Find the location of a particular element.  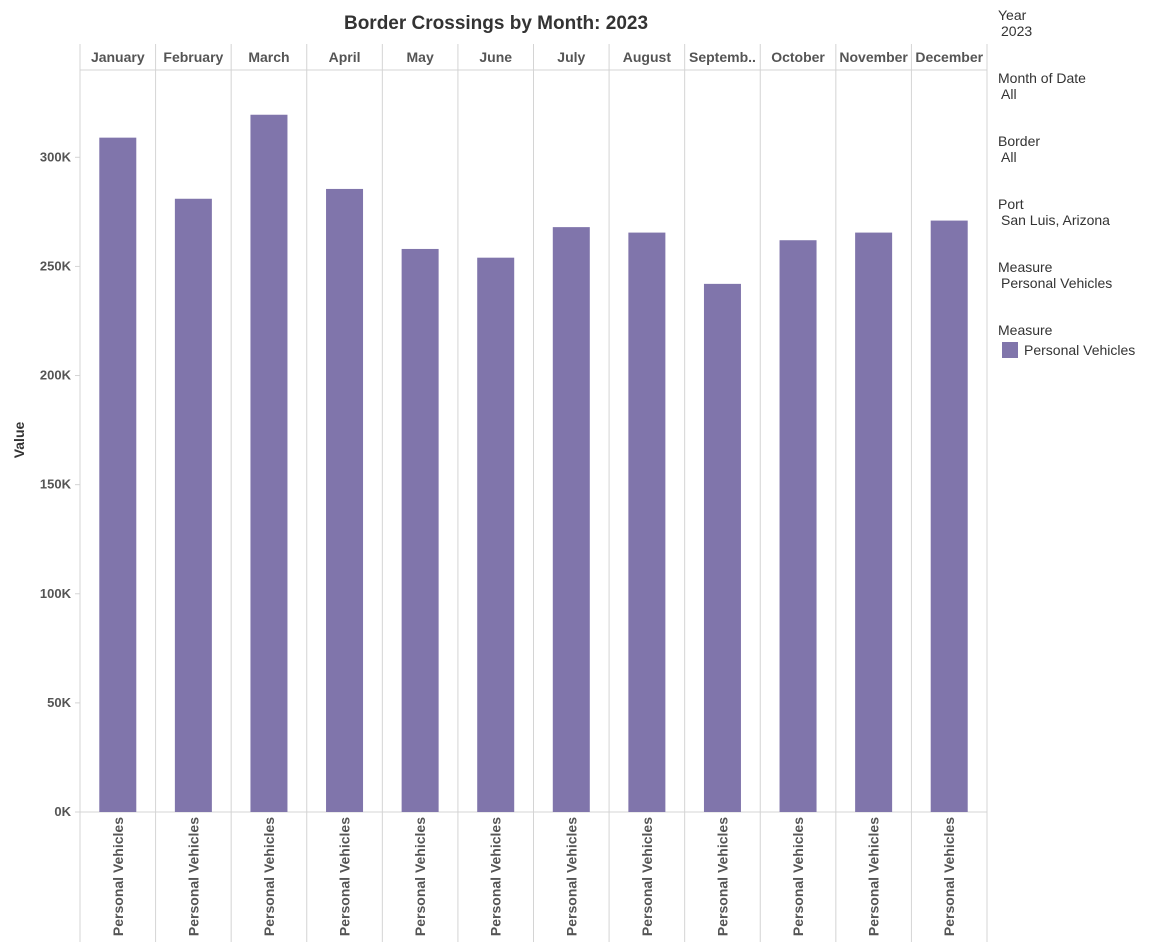

filter-title: Month of Date is located at coordinates (1042, 78).